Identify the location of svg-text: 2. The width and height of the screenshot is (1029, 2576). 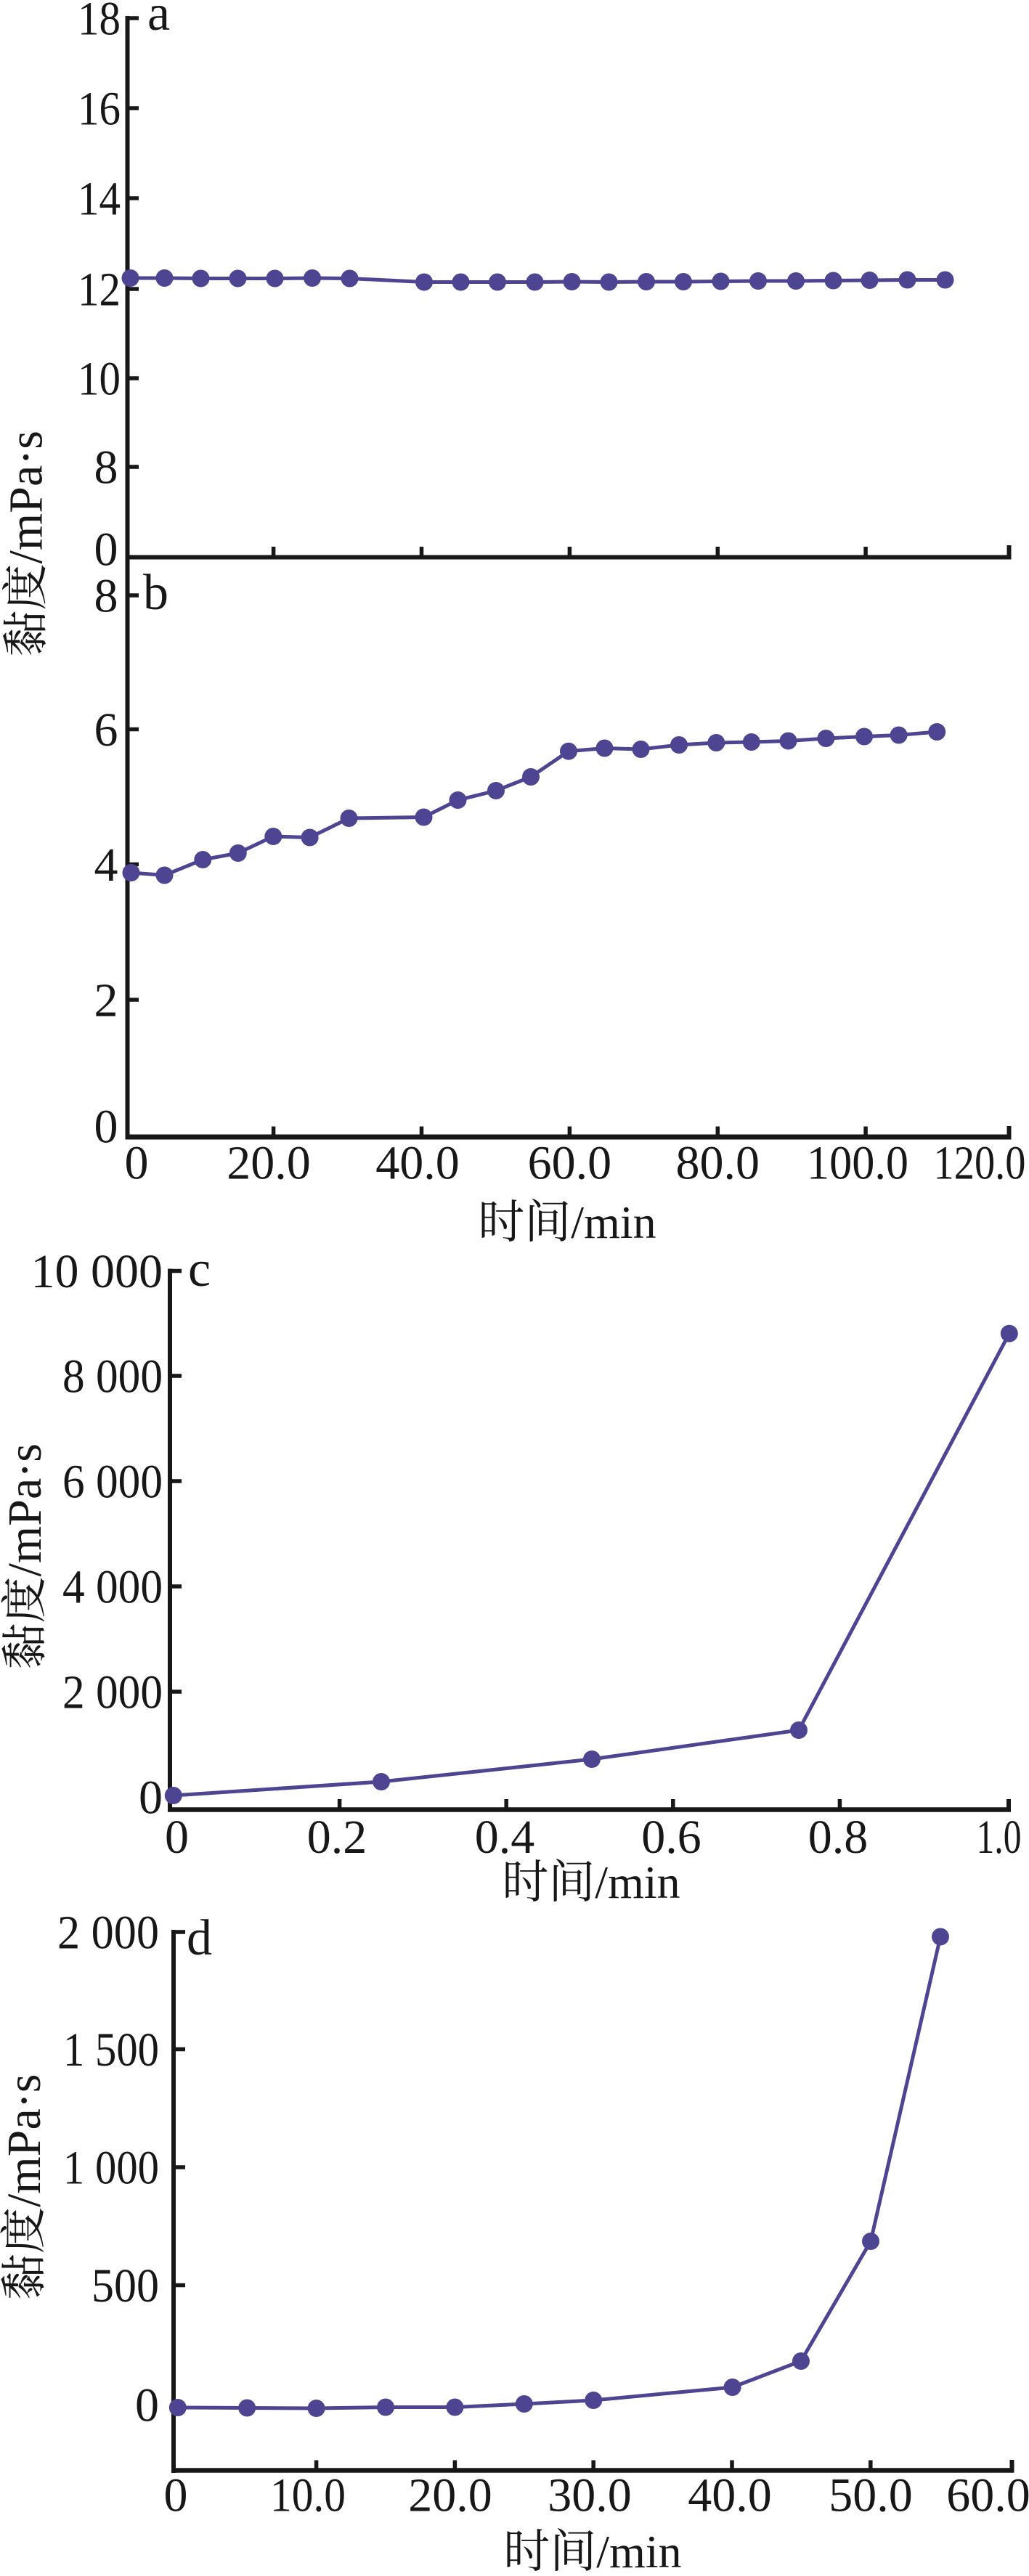
(106, 1000).